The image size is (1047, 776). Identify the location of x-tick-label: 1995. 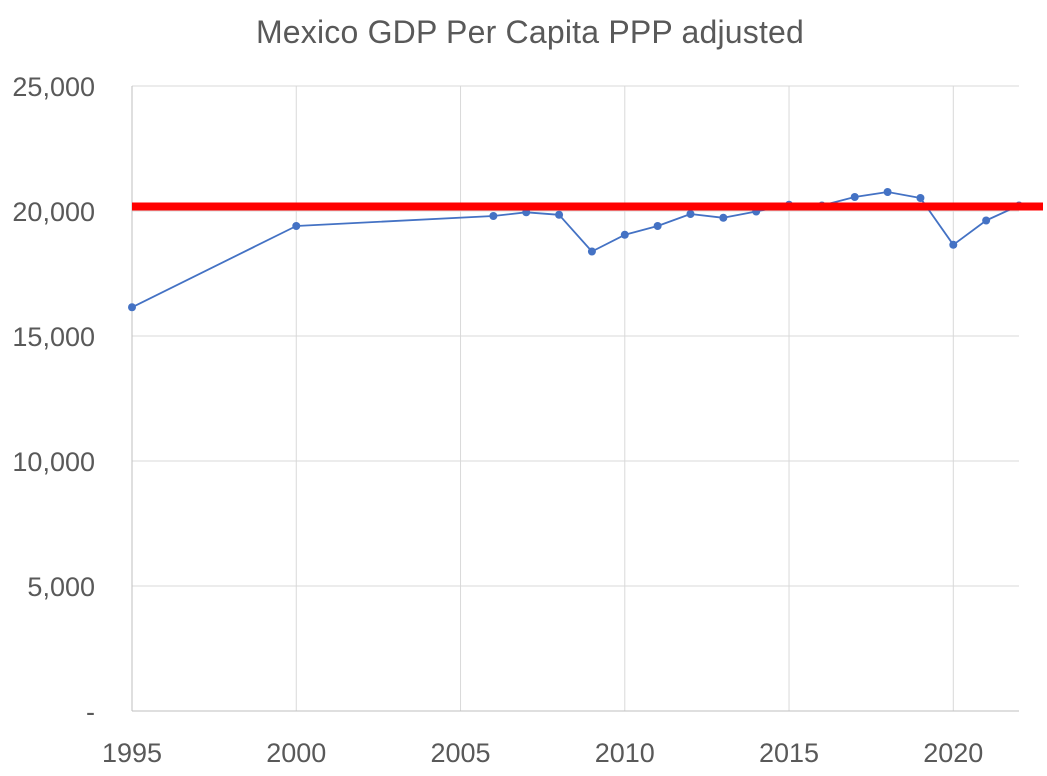
(132, 753).